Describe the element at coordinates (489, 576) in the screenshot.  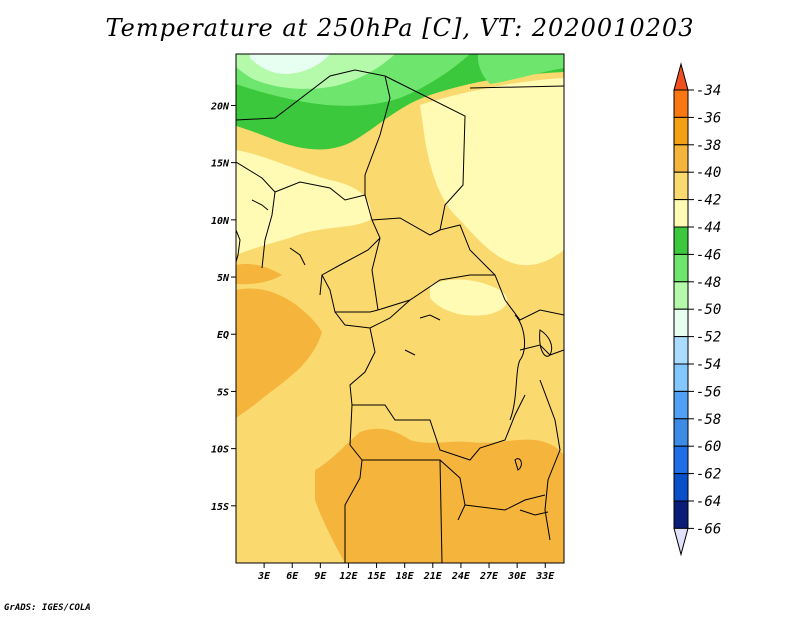
I see `x-tick-label: 27E` at that location.